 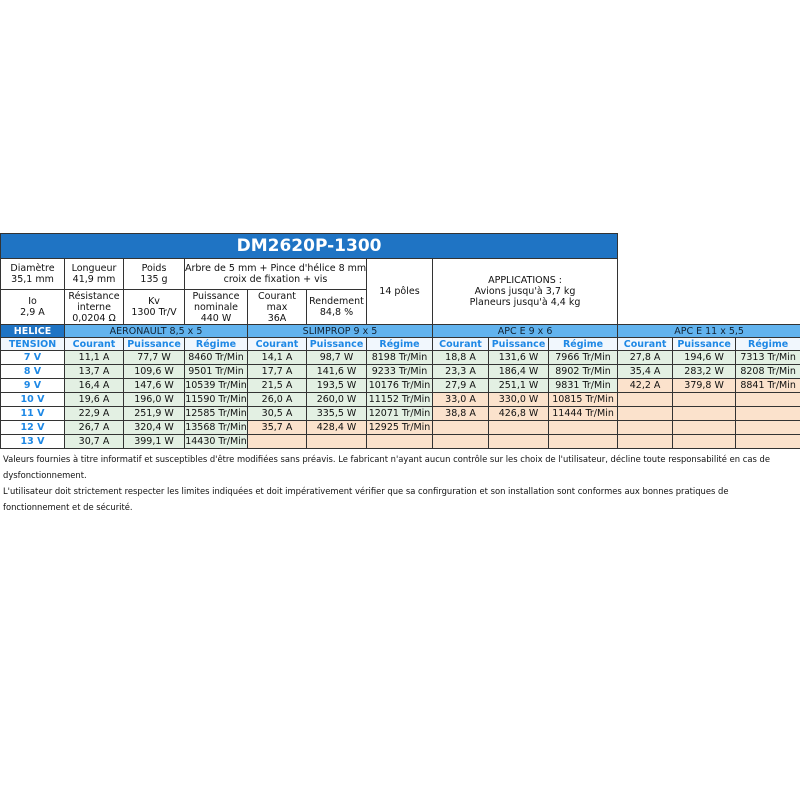 I want to click on value-cell: 98,7 W, so click(x=336, y=357).